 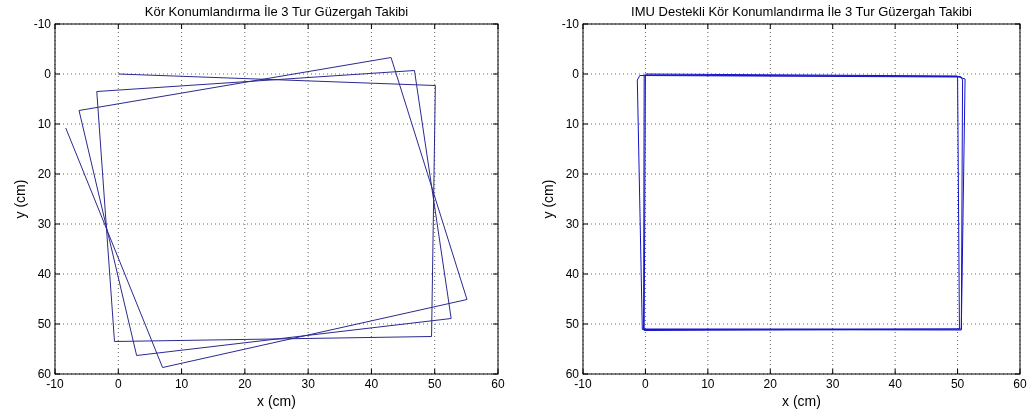 I want to click on chart-title: Kör Konumlandırma İle 3 Tur Güzergah Takibi, so click(x=276, y=11).